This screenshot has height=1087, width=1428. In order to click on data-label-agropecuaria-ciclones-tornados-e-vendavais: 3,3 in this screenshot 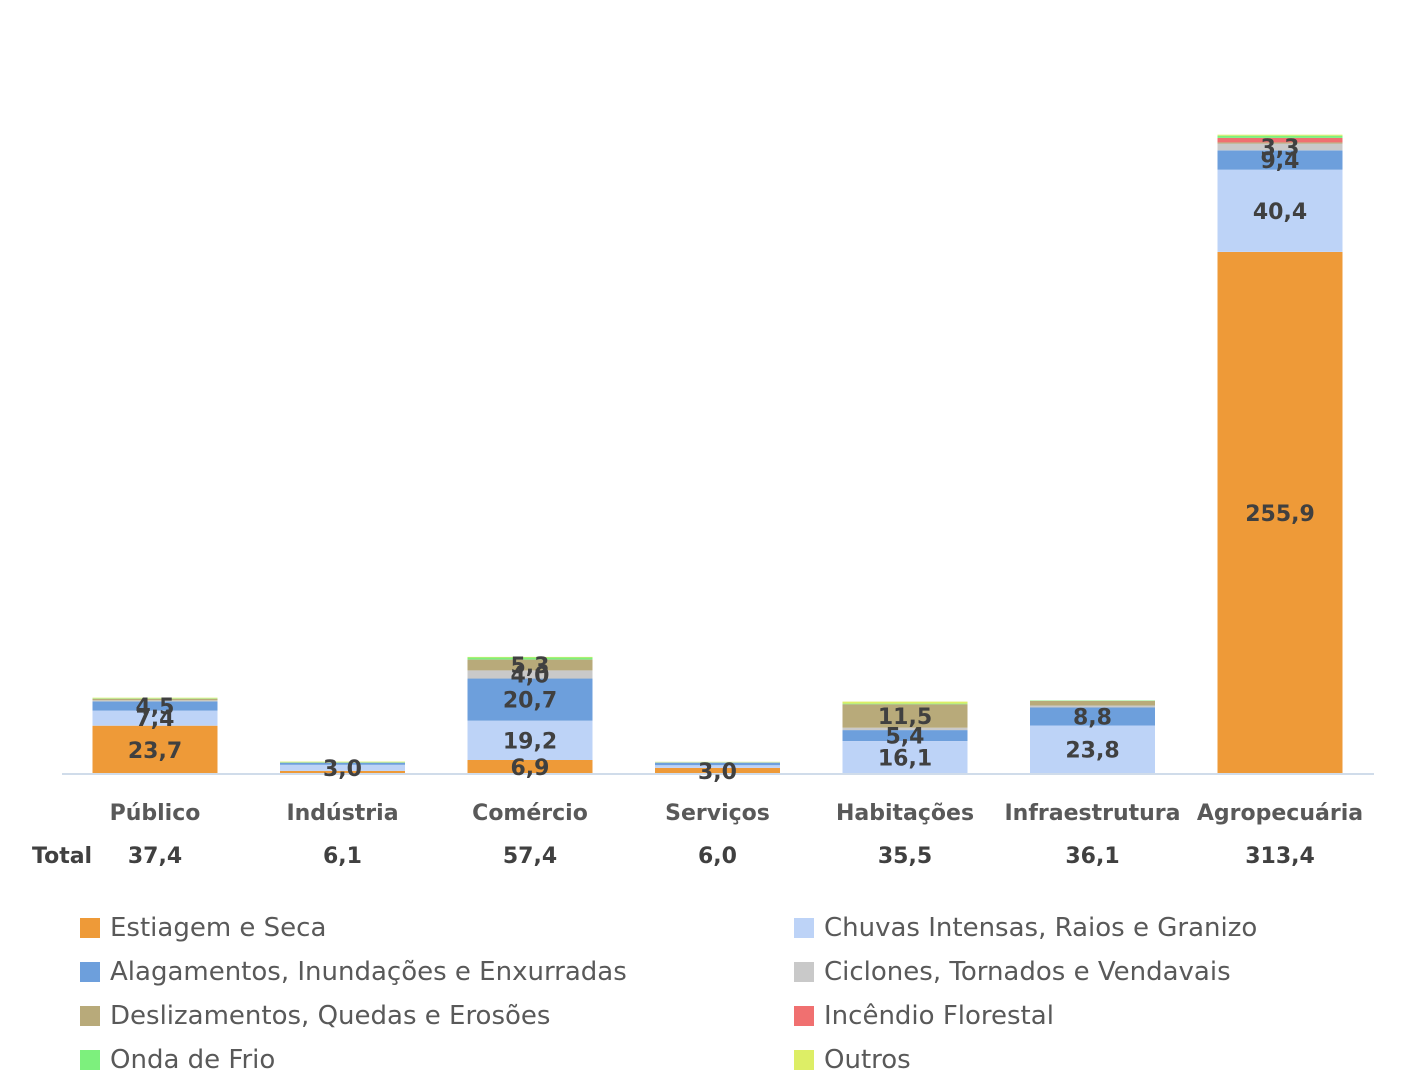, I will do `click(1280, 148)`.